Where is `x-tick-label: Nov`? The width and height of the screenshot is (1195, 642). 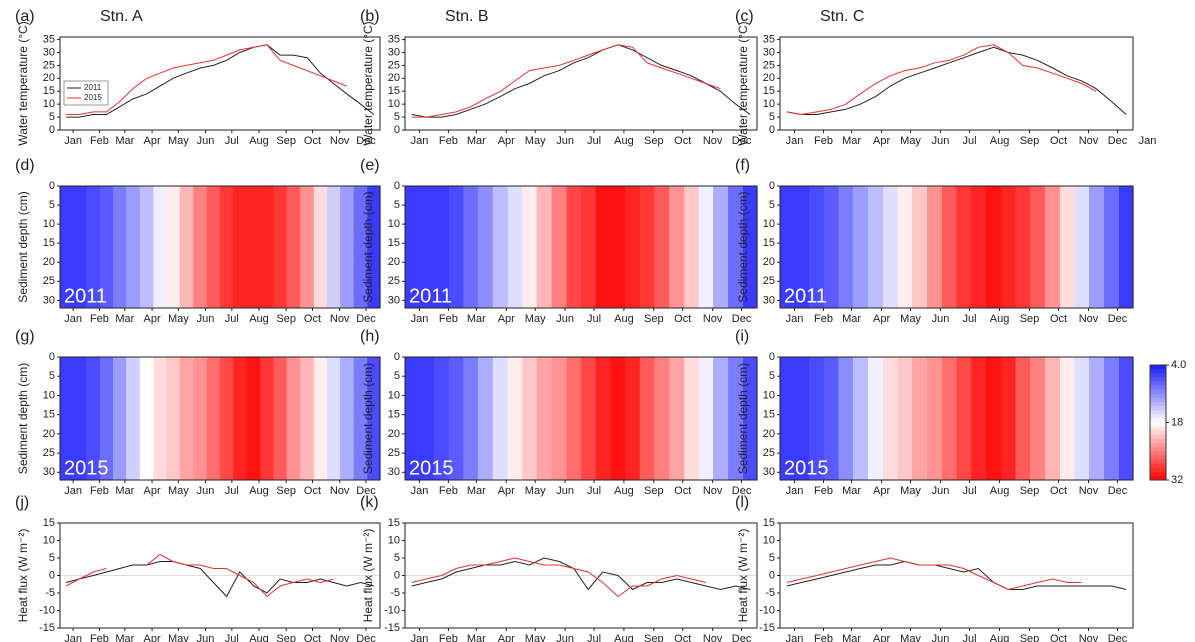 x-tick-label: Nov is located at coordinates (340, 491).